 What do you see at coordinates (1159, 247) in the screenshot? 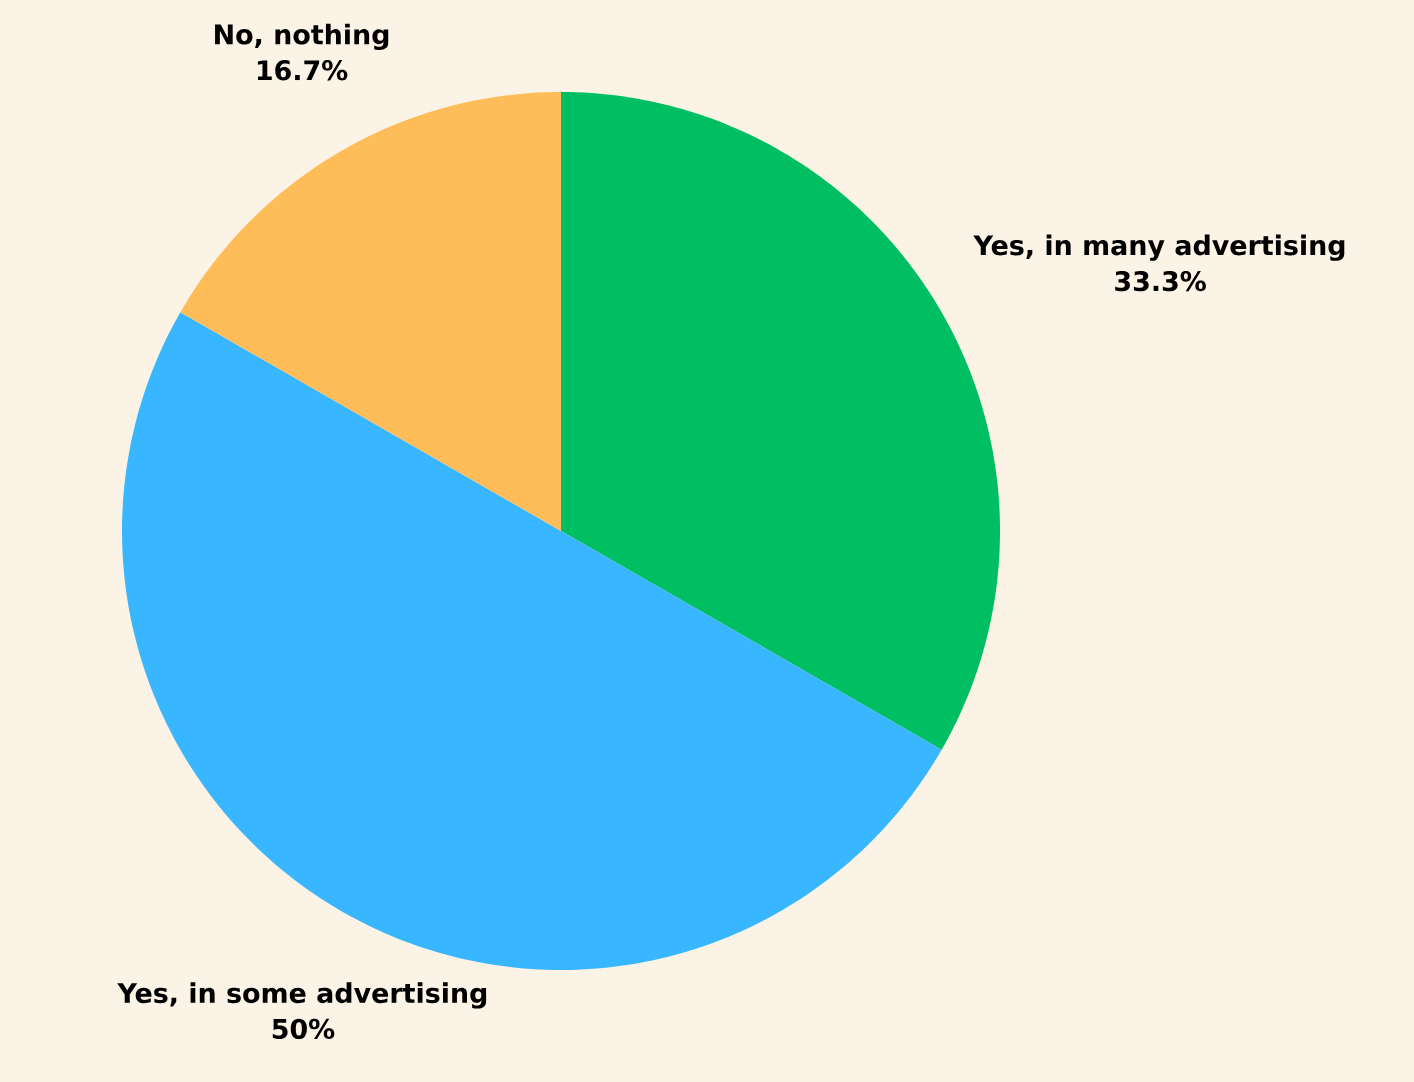
I see `slice-label: Yes, in many advertising` at bounding box center [1159, 247].